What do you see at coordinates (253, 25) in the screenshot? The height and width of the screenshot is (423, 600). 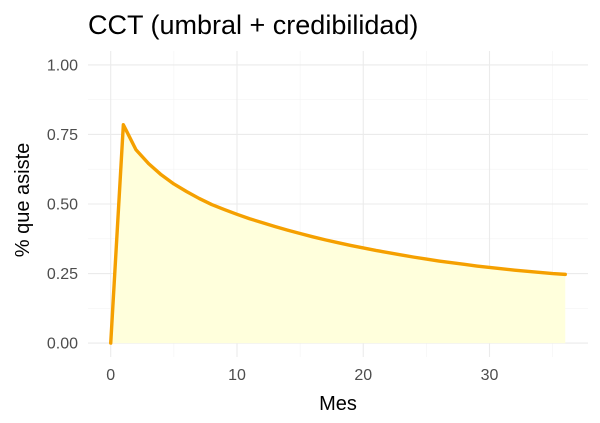 I see `chart-title: CCT (umbral + credibilidad)` at bounding box center [253, 25].